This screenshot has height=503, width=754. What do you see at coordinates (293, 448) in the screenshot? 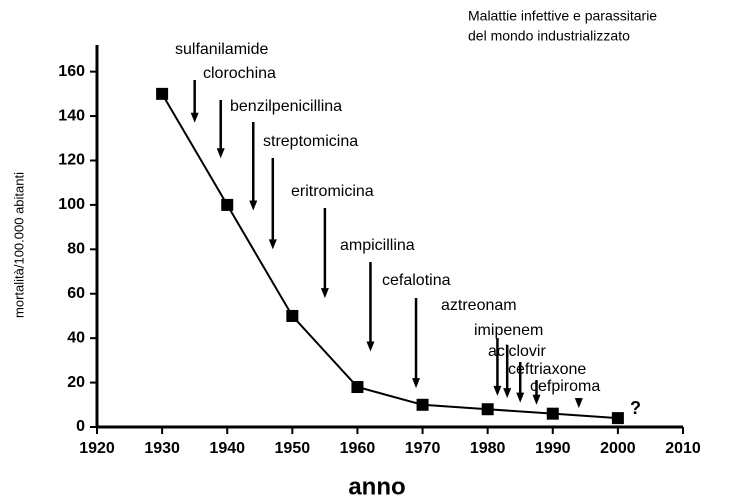
I see `x-tick-label: 1950` at bounding box center [293, 448].